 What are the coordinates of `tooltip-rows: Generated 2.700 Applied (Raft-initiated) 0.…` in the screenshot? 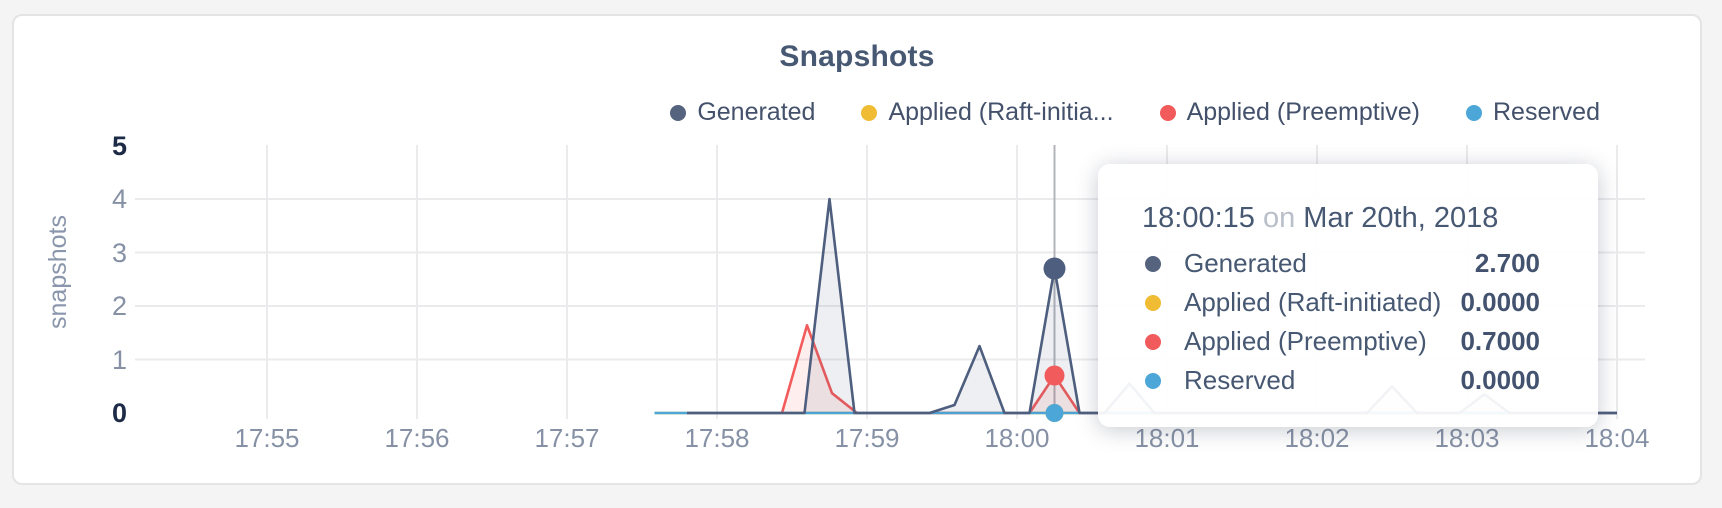 It's located at (1348, 322).